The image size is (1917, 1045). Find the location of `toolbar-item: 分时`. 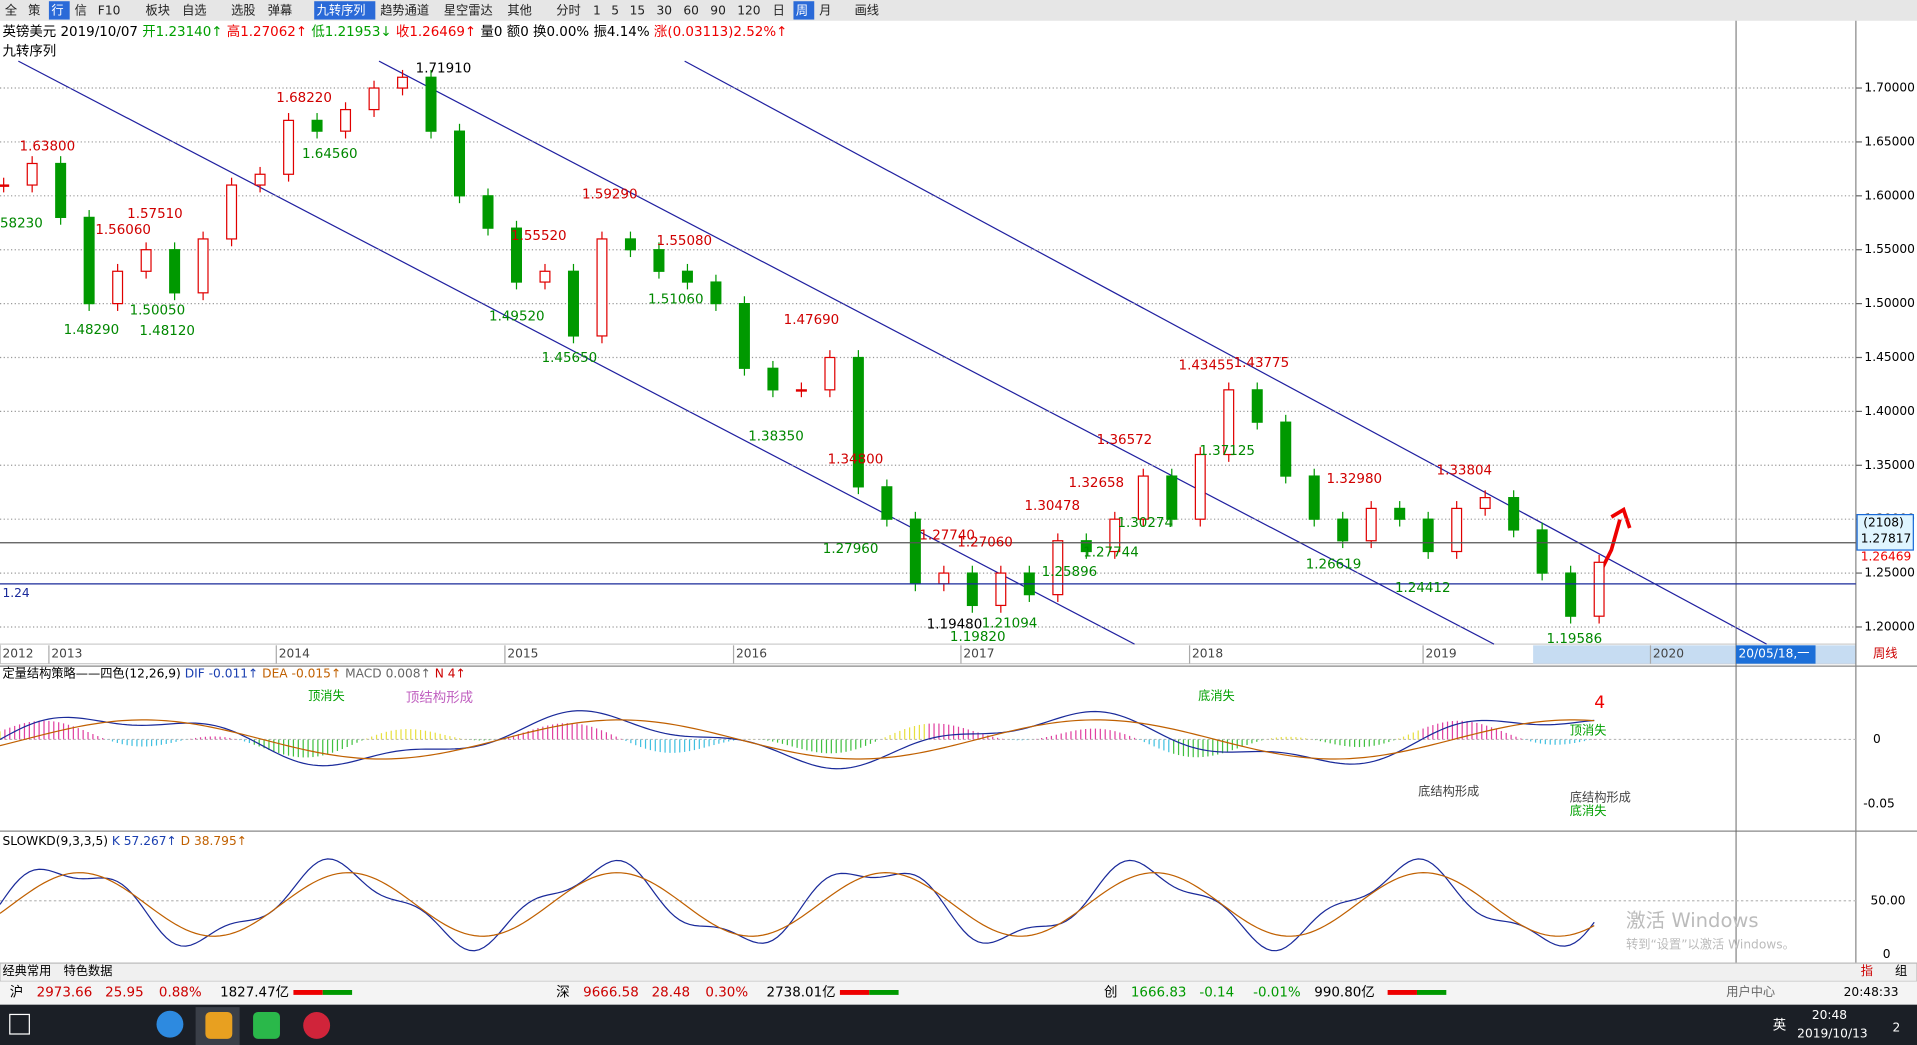

toolbar-item: 分时 is located at coordinates (568, 11).